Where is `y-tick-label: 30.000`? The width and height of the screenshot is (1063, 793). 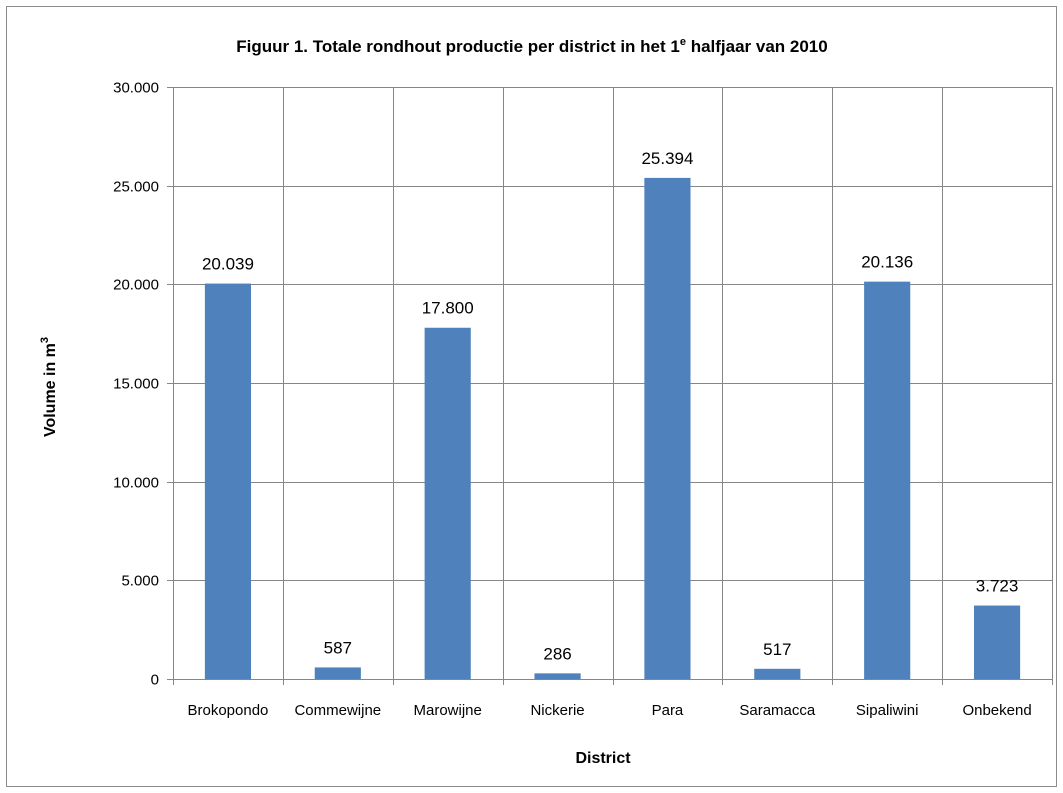
y-tick-label: 30.000 is located at coordinates (136, 88).